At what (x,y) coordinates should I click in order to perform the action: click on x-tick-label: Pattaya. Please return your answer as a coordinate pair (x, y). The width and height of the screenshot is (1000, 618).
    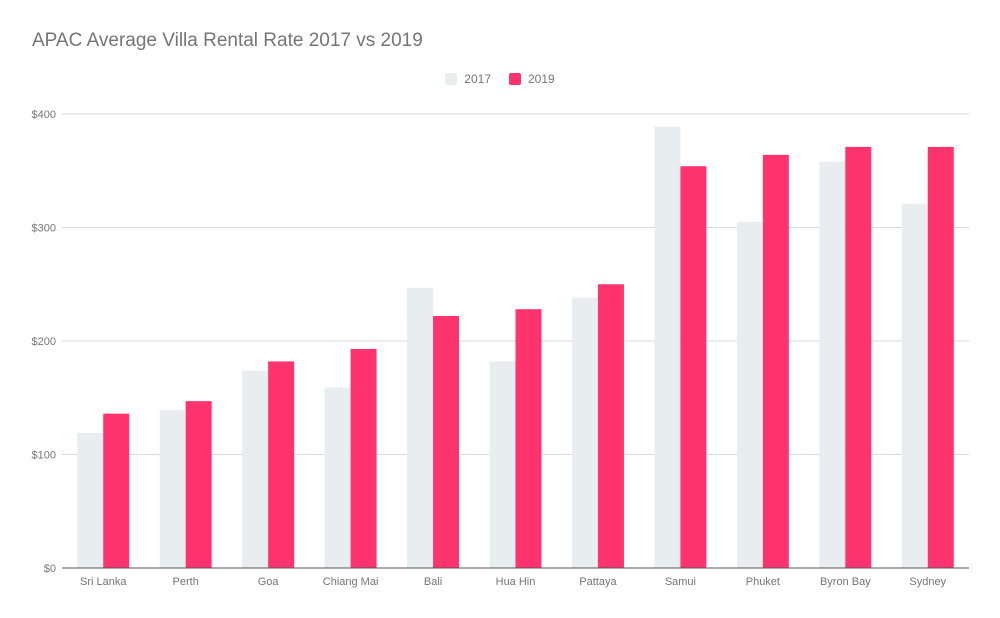
    Looking at the image, I should click on (598, 582).